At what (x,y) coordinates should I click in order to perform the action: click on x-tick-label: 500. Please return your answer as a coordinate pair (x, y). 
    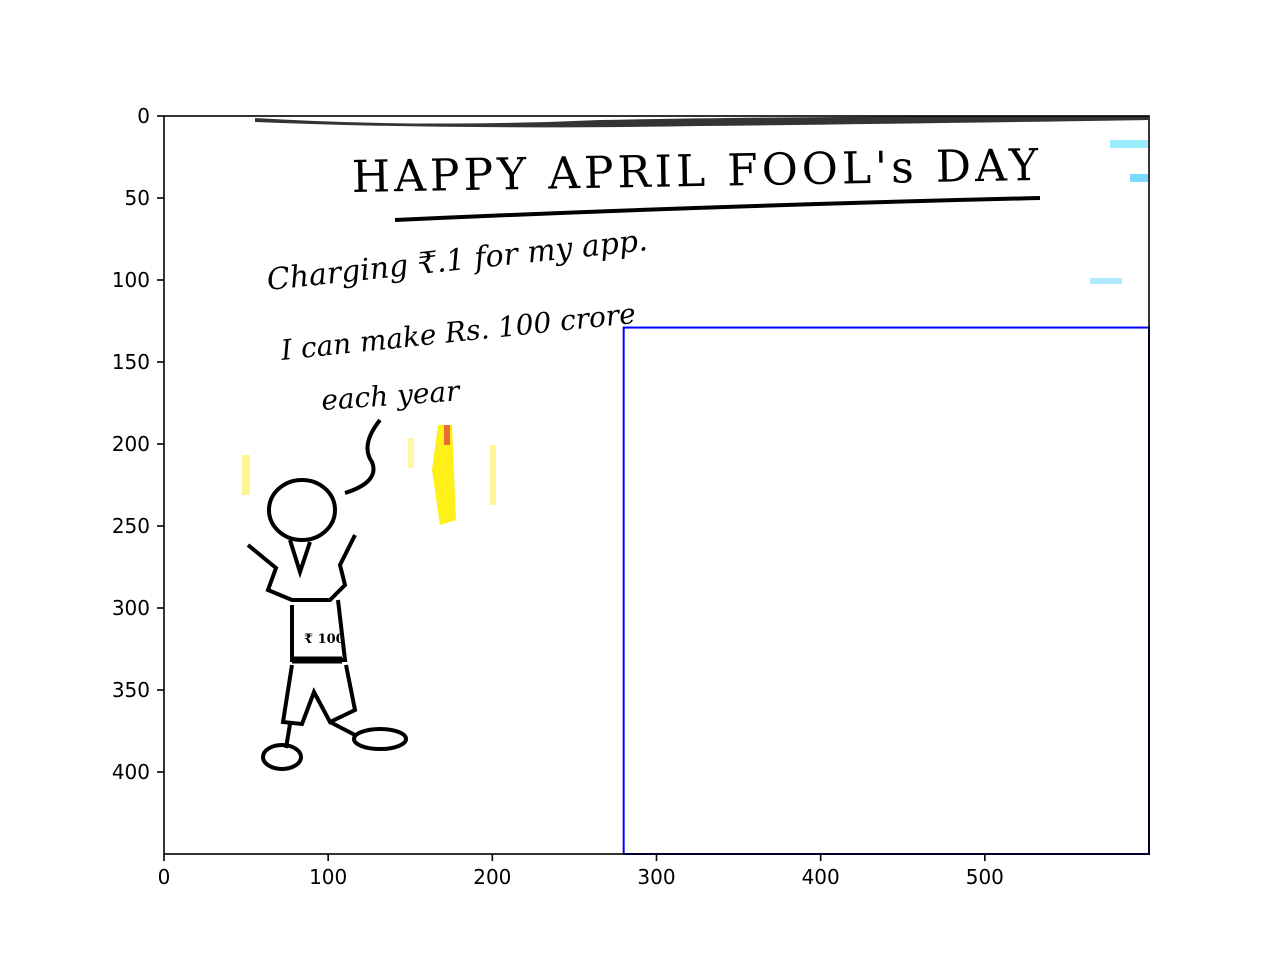
    Looking at the image, I should click on (985, 877).